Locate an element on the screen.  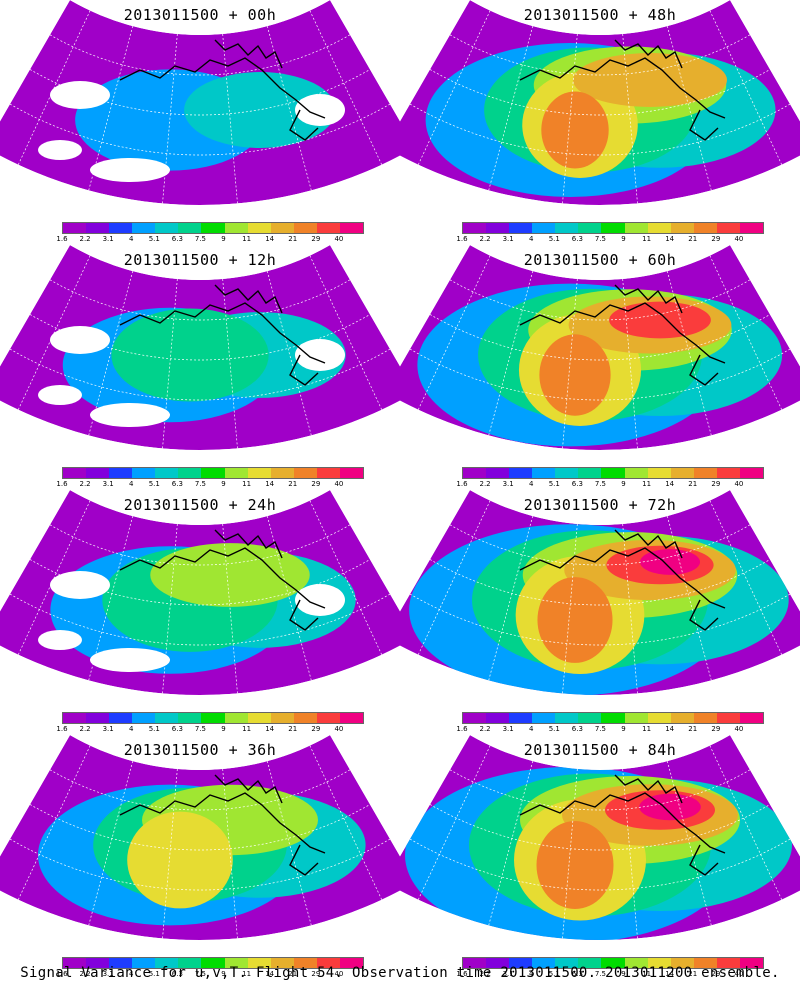
panel-title: 2013011500 + 12h is located at coordinates (200, 260).